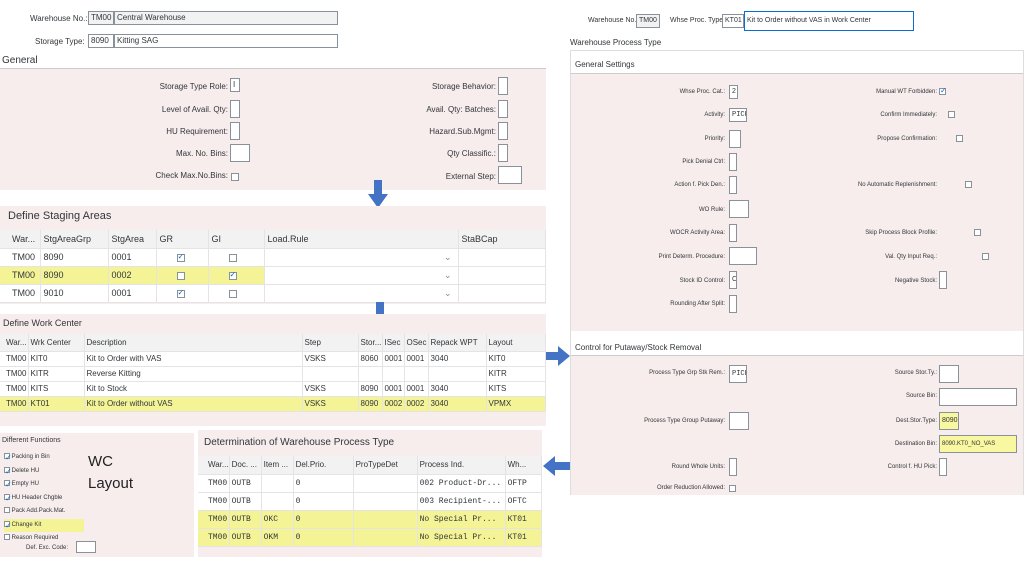  Describe the element at coordinates (733, 92) in the screenshot. I see `whse-proc-cat-field: 2` at that location.